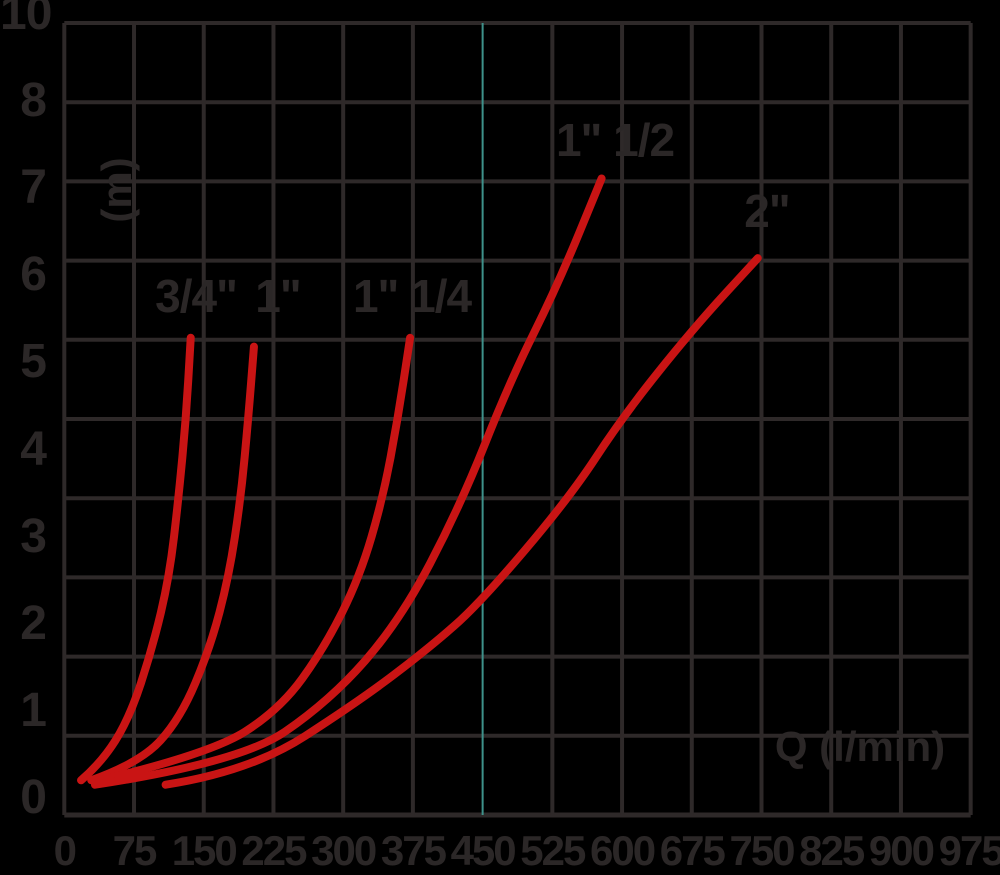 Image resolution: width=1000 pixels, height=875 pixels. What do you see at coordinates (116, 190) in the screenshot?
I see `y-axis-unit-label: (m)` at bounding box center [116, 190].